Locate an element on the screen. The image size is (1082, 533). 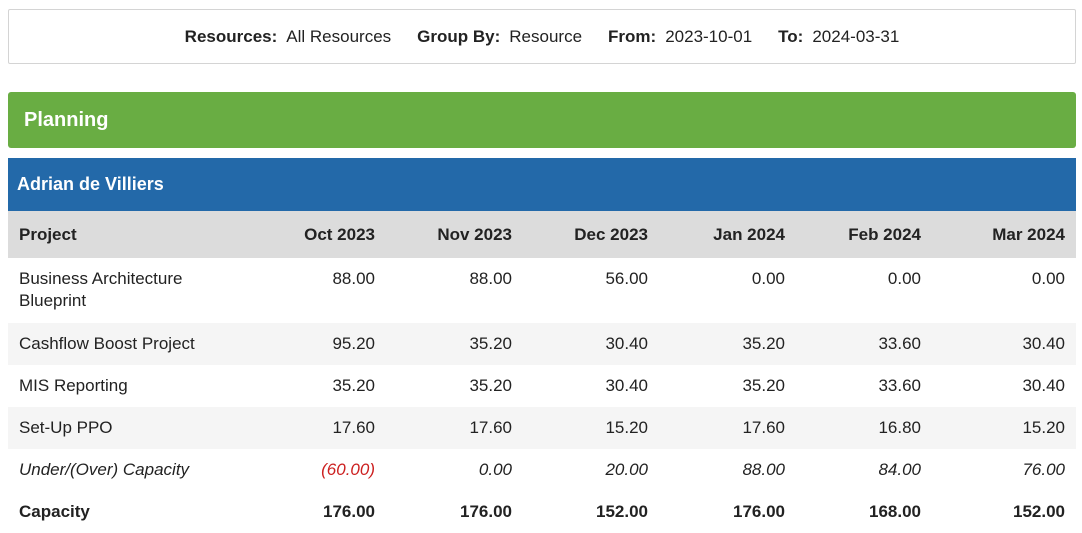
project-name-cell: Set-Up PPO is located at coordinates (66, 427).